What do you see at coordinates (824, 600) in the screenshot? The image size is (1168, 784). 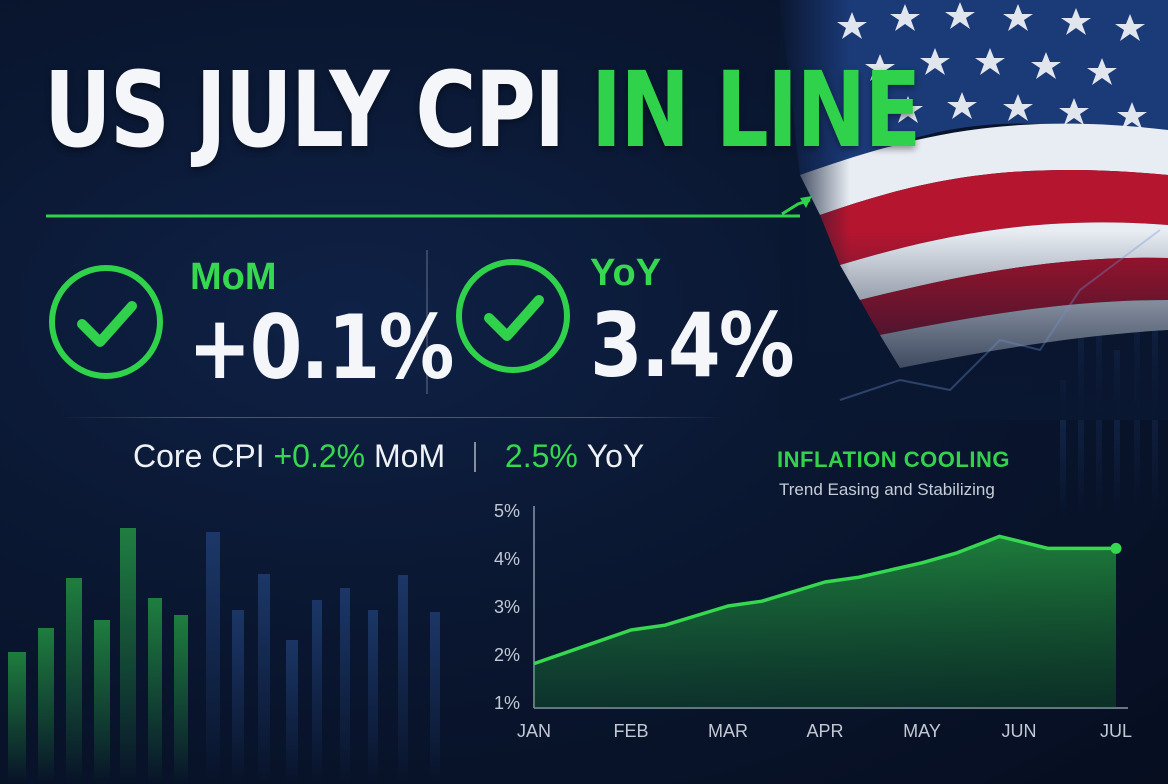 I see `series-line` at bounding box center [824, 600].